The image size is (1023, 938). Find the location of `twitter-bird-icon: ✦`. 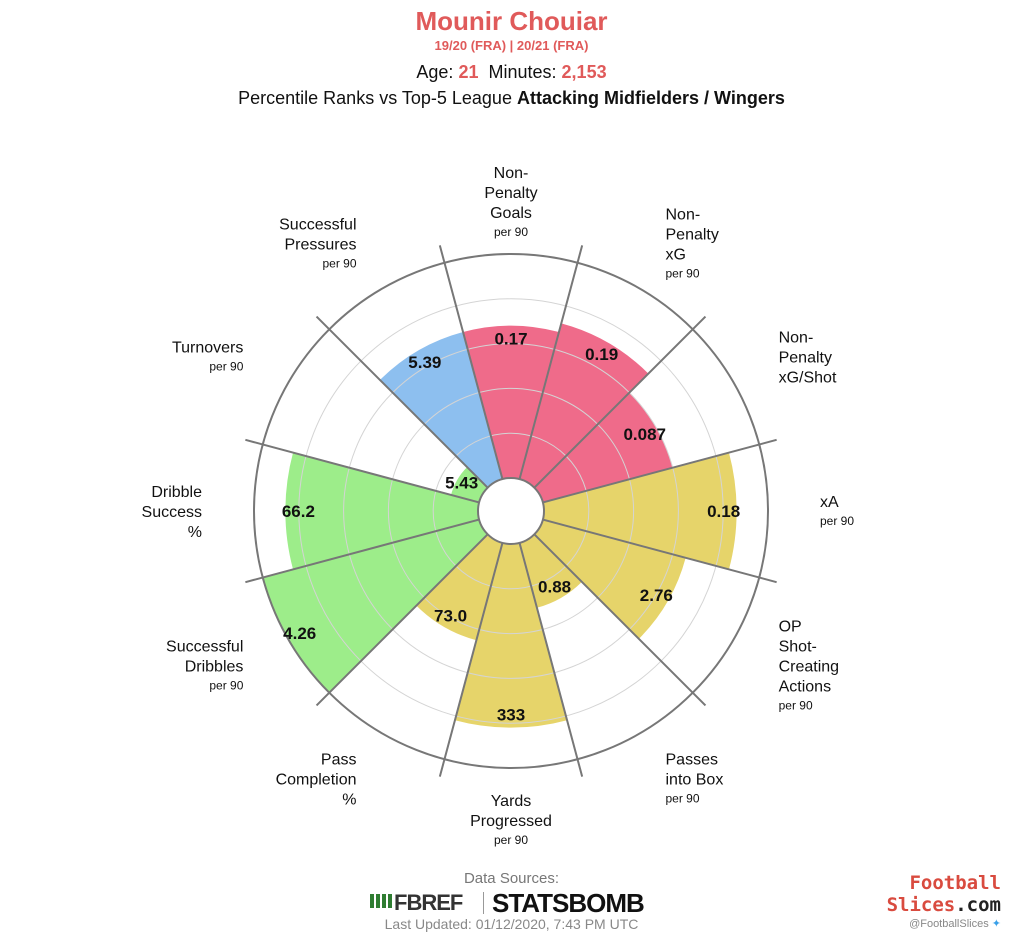

twitter-bird-icon: ✦ is located at coordinates (996, 924).